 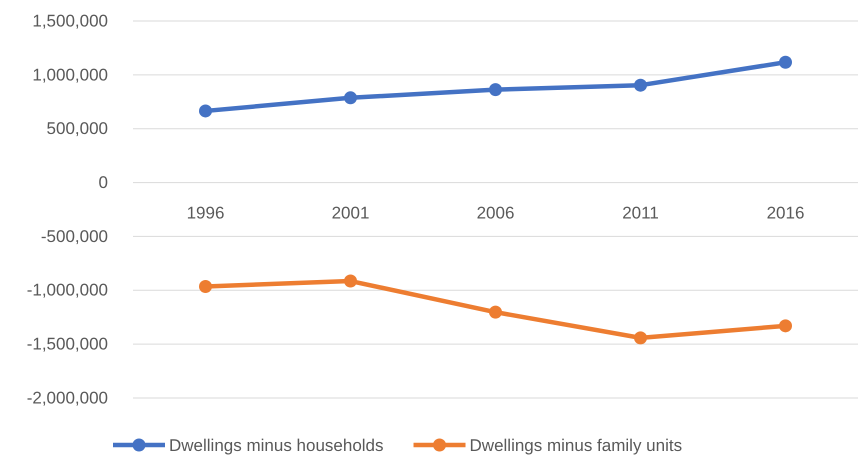 I want to click on y-tick-label: -1,500,000, so click(x=67, y=344).